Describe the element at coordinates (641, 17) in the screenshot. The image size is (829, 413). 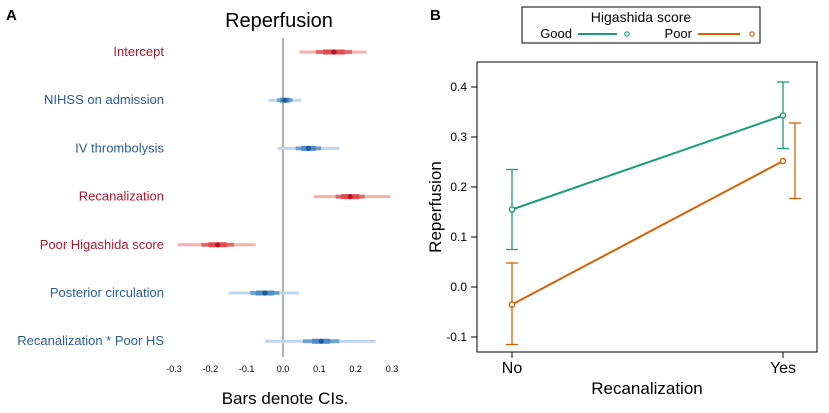
I see `legend-title: Higashida score` at that location.